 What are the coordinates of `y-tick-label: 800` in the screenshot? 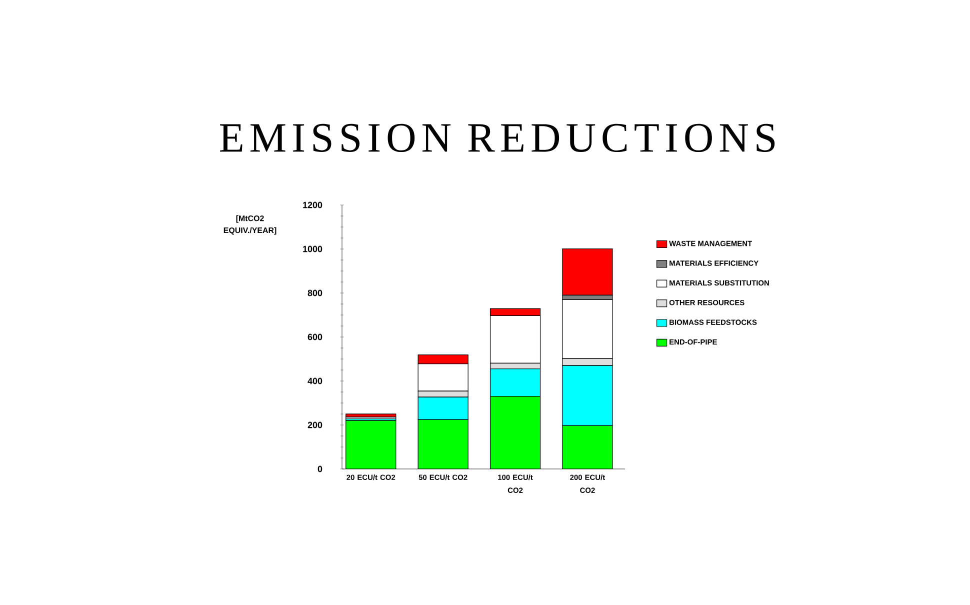 It's located at (315, 293).